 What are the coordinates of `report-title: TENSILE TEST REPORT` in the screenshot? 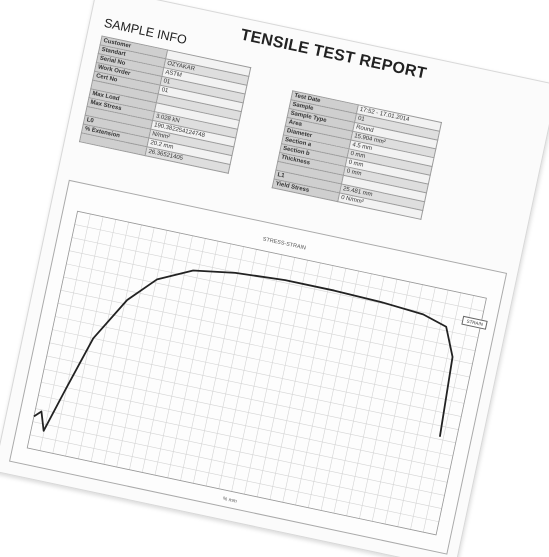 It's located at (334, 54).